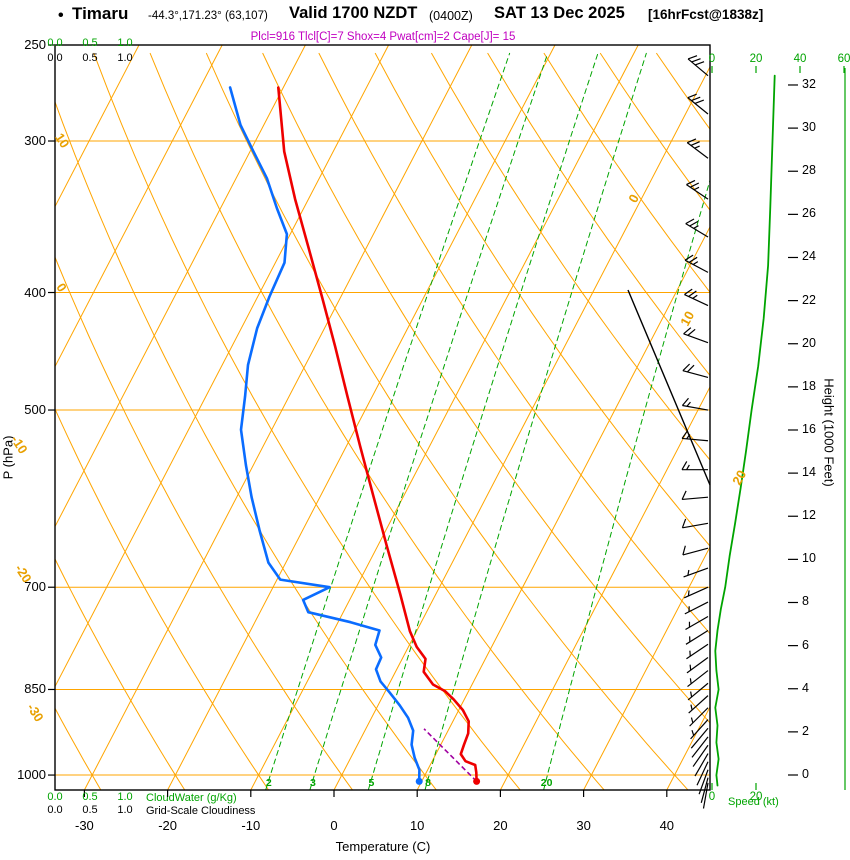 The image size is (850, 860). I want to click on height-tick-label: 10, so click(809, 558).